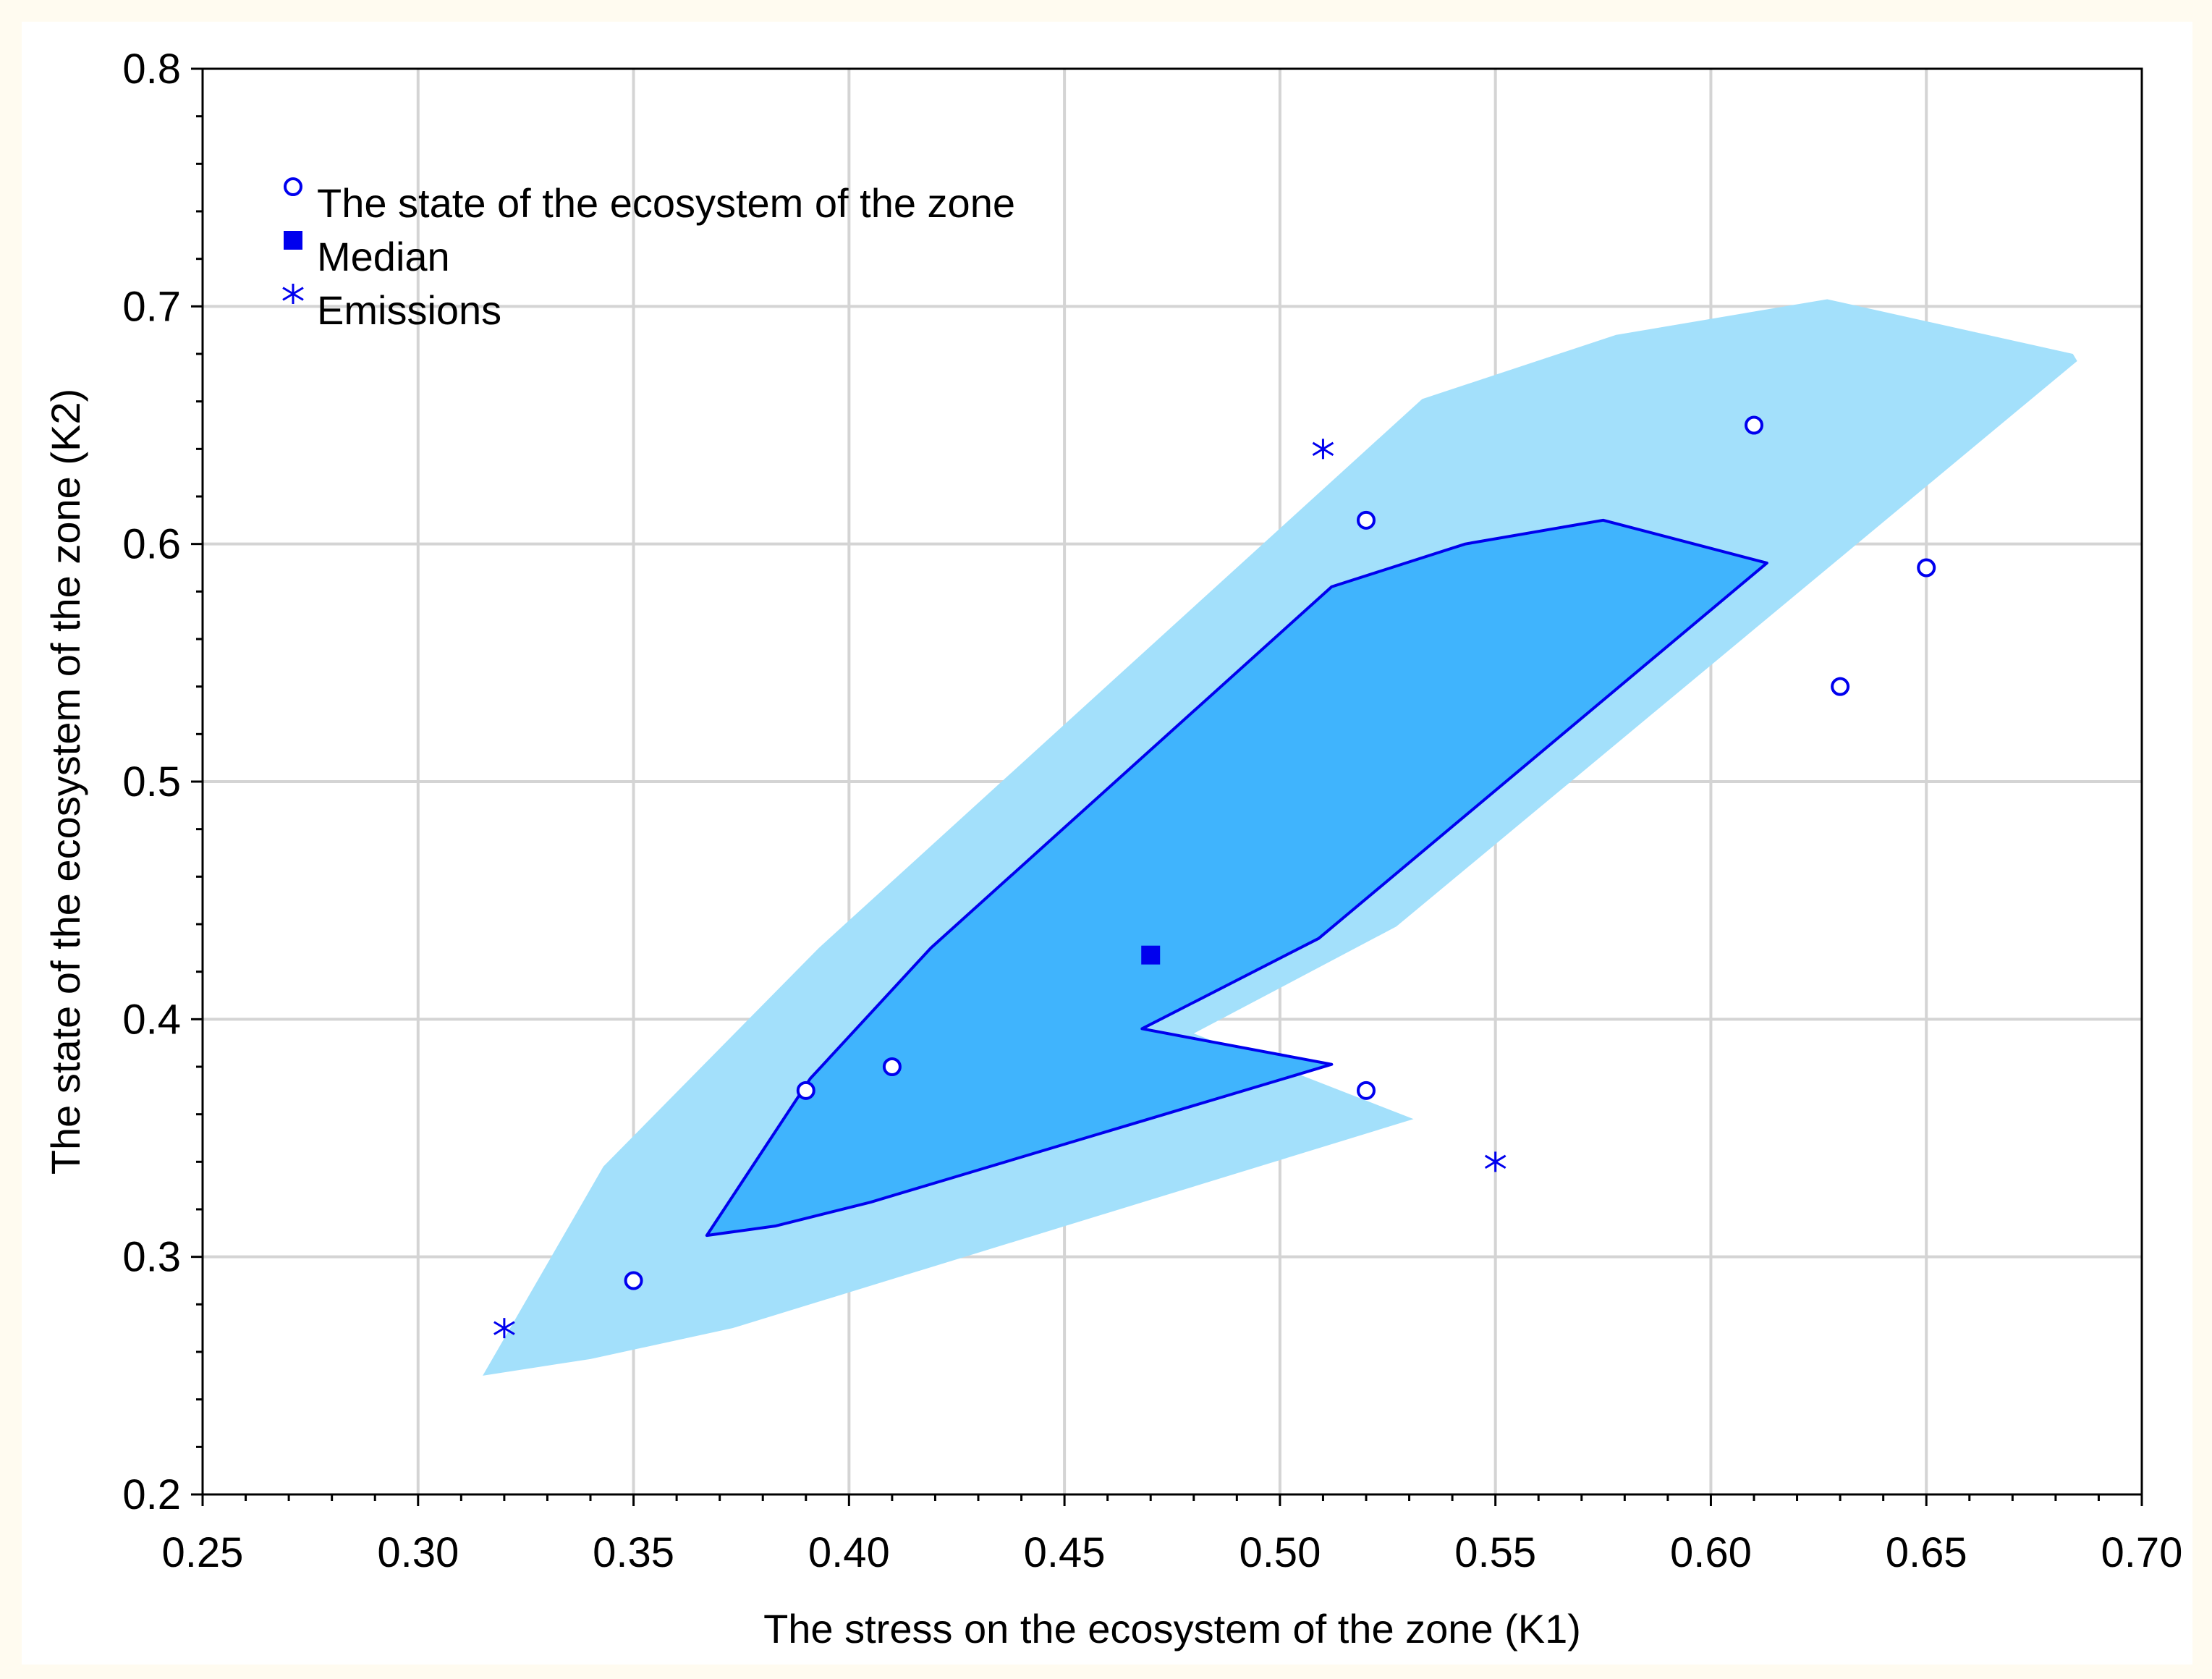 Image resolution: width=2212 pixels, height=1679 pixels. What do you see at coordinates (2142, 1553) in the screenshot?
I see `x-tick-label: 0.70` at bounding box center [2142, 1553].